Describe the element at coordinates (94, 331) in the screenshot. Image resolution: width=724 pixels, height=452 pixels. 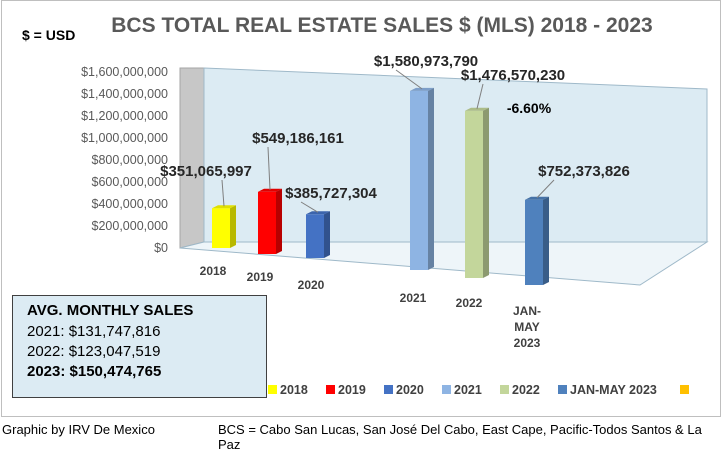
I see `avg-line-2021: 2021: $131,747,816` at that location.